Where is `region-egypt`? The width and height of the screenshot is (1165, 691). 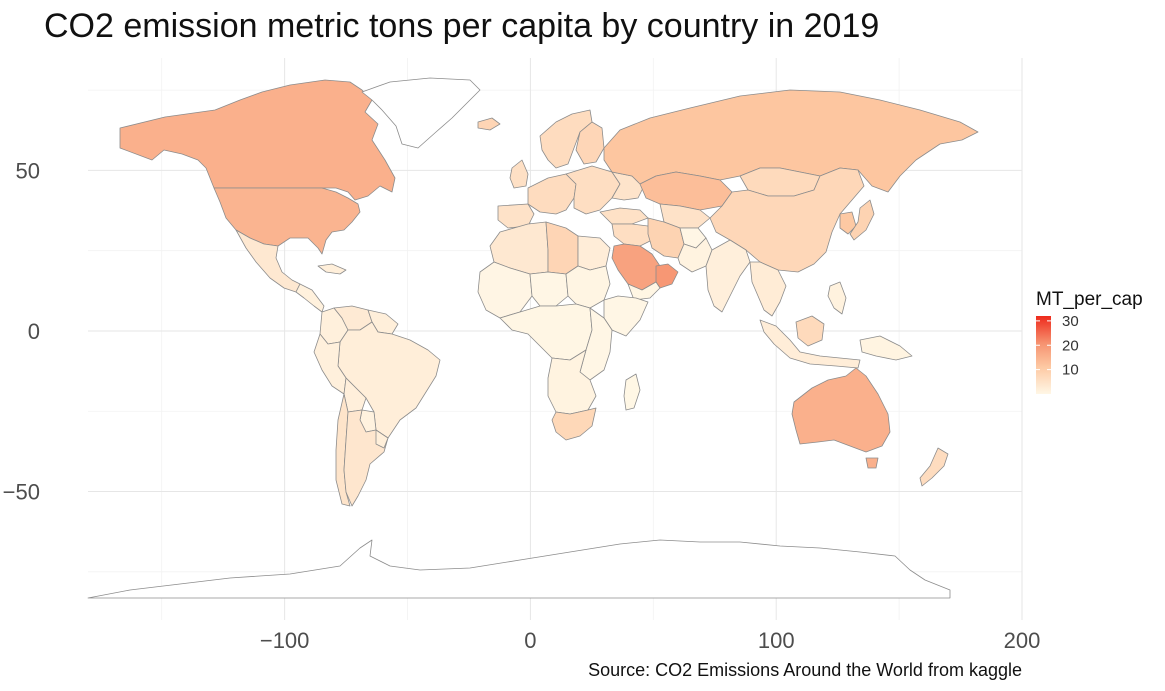 region-egypt is located at coordinates (594, 253).